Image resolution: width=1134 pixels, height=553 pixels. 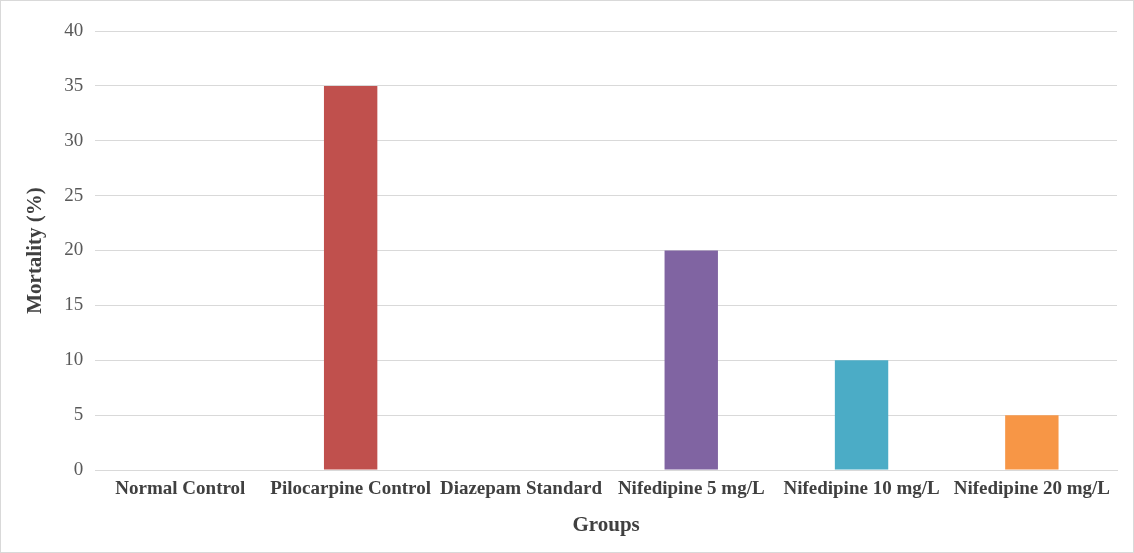 What do you see at coordinates (691, 488) in the screenshot?
I see `x-tick-label: Nifedipine 5 mg/L` at bounding box center [691, 488].